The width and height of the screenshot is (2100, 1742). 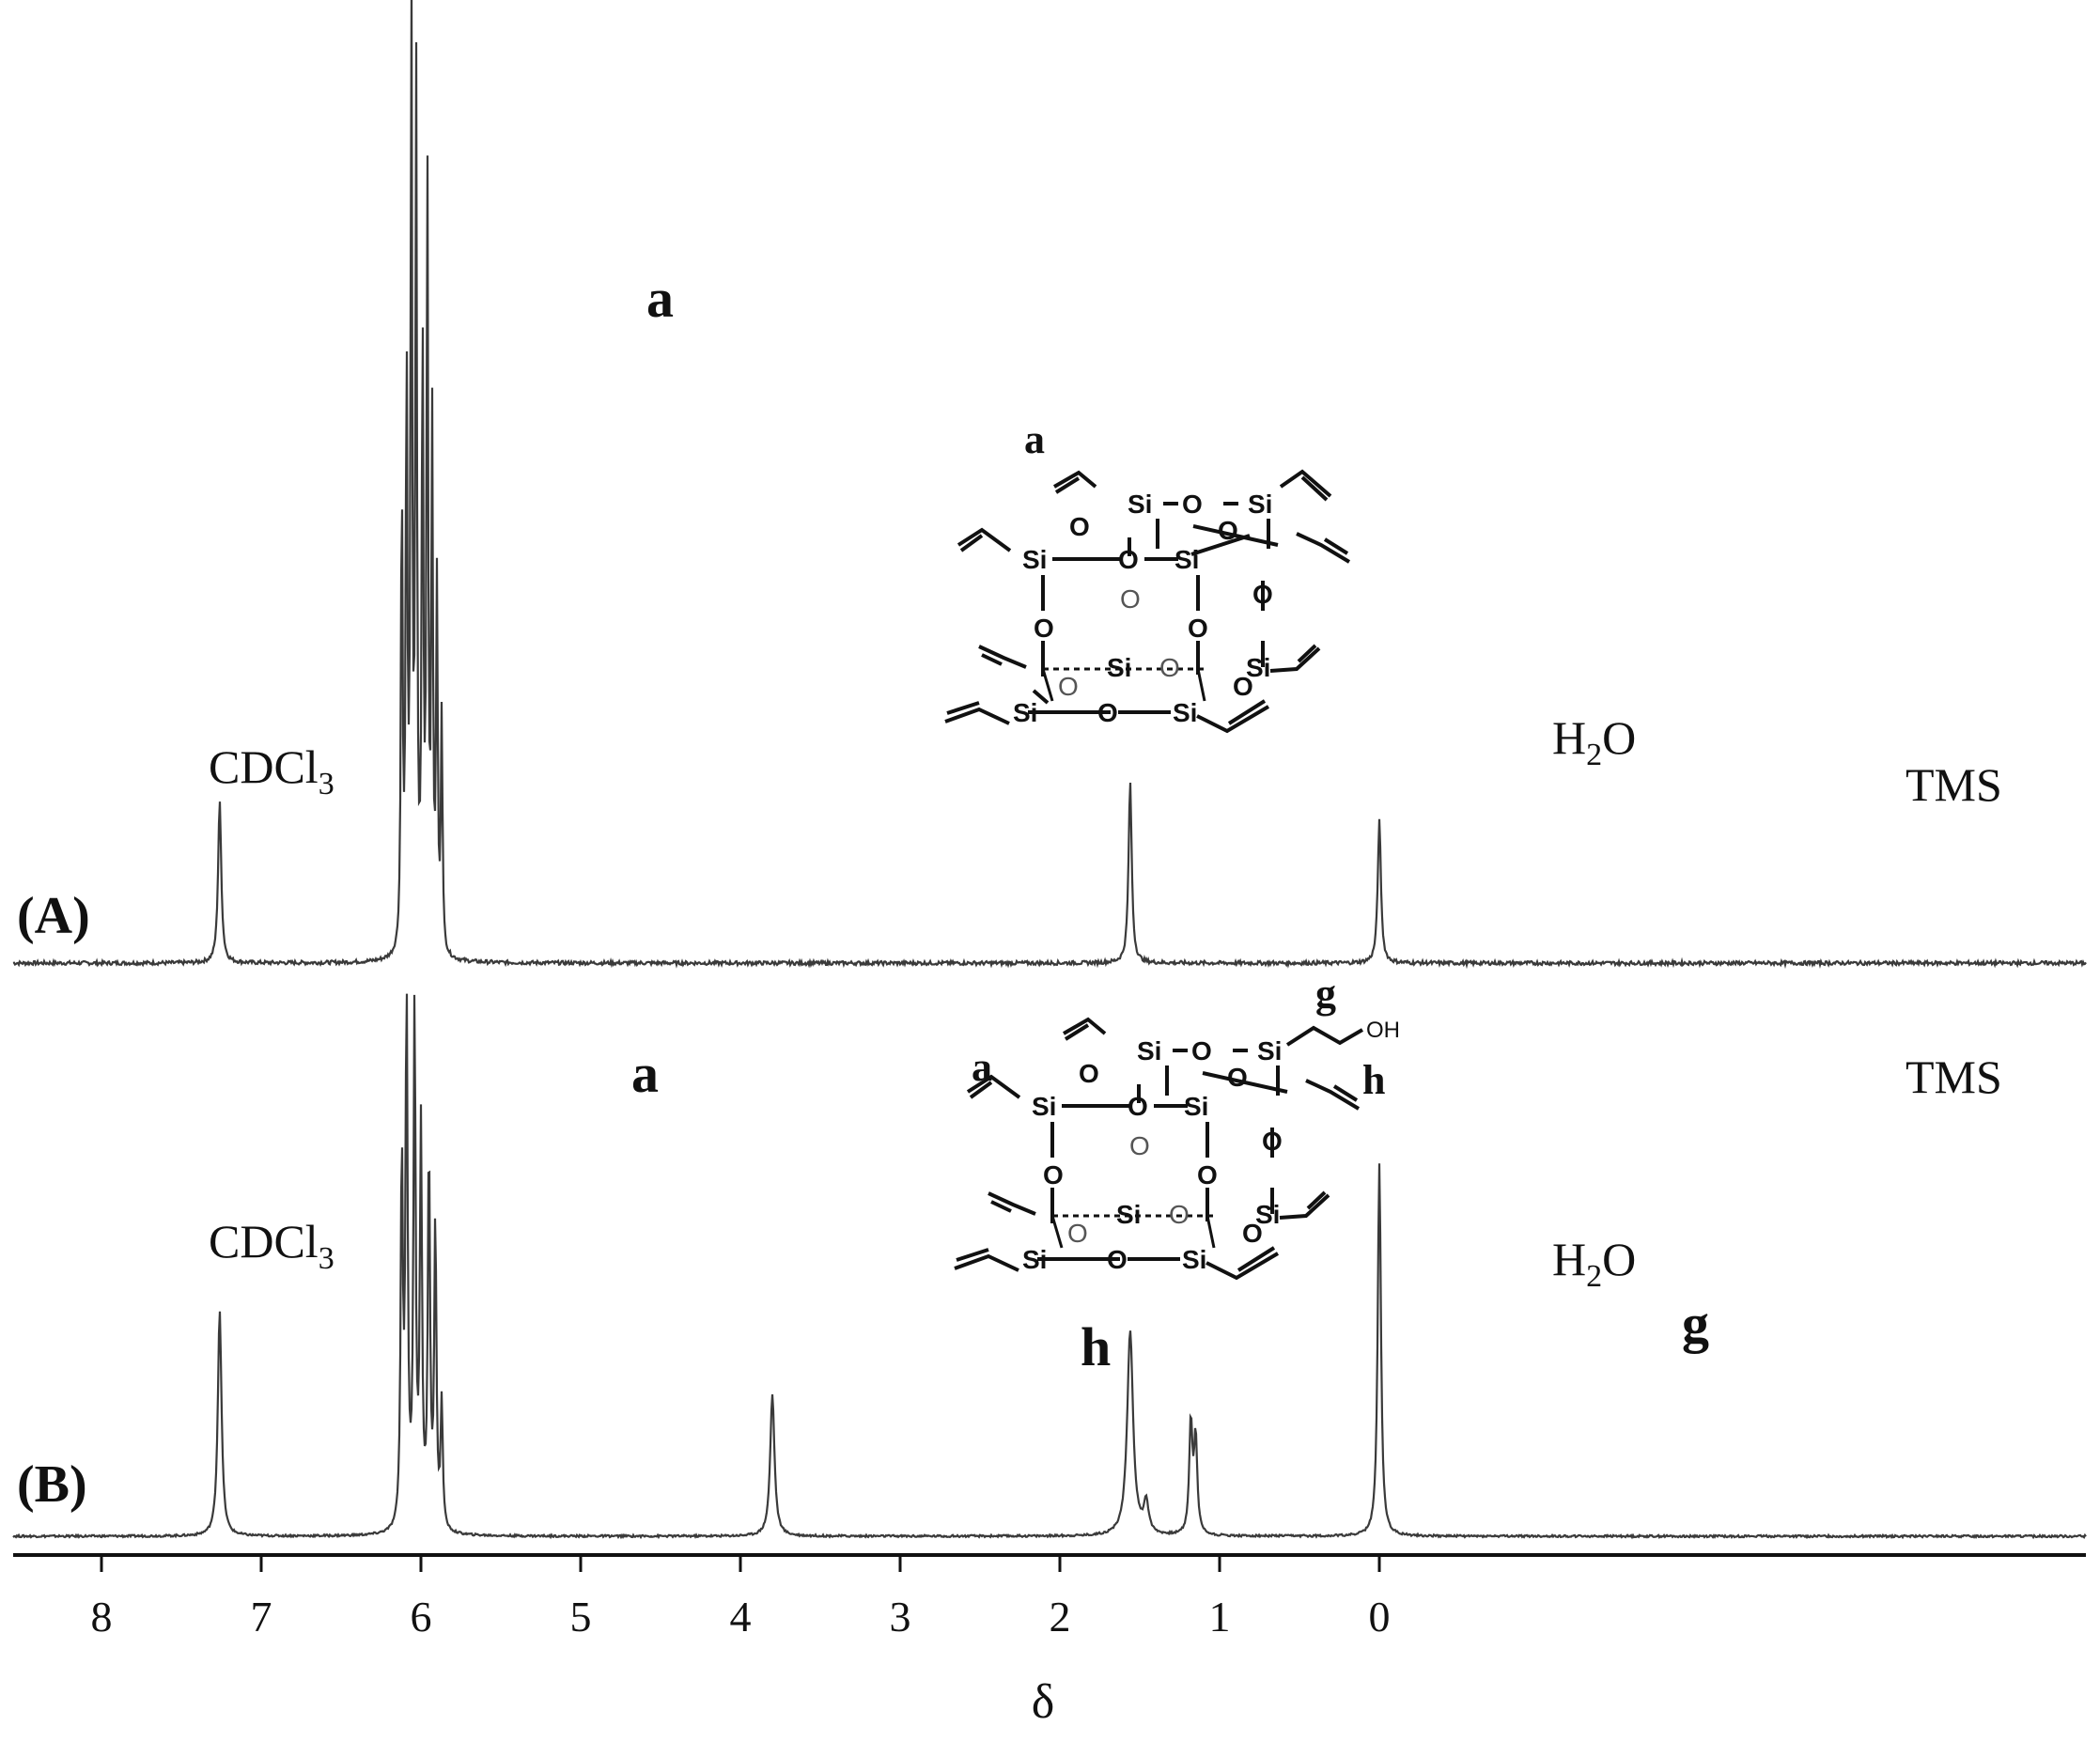 I want to click on x-tick-label: 6, so click(x=421, y=1617).